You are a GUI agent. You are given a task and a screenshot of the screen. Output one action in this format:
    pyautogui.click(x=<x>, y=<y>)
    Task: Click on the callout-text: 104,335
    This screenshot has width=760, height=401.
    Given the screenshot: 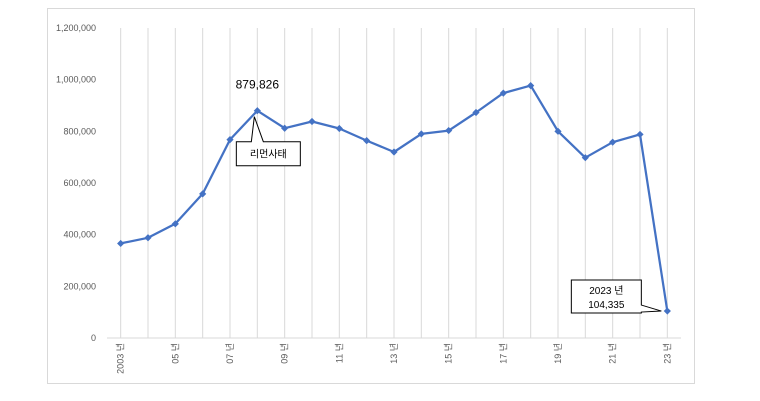 What is the action you would take?
    pyautogui.click(x=606, y=305)
    